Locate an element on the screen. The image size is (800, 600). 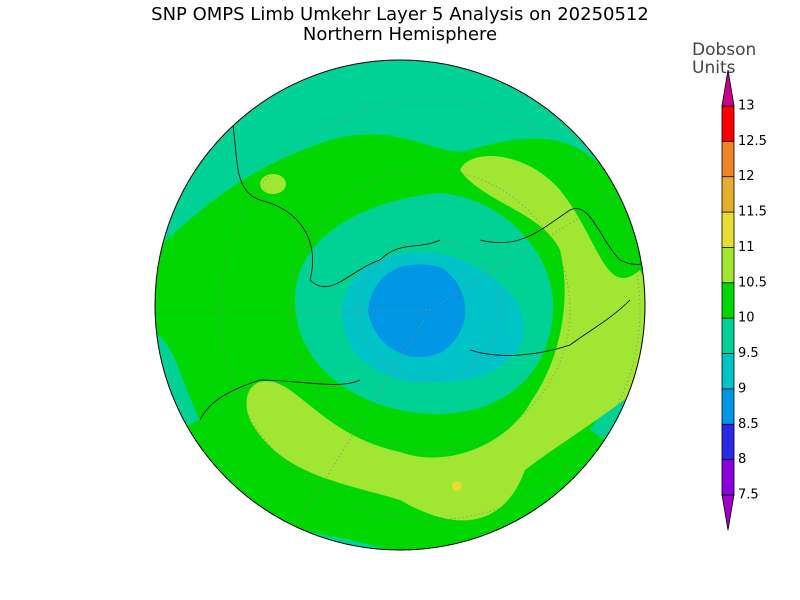
colorbar-tick-label: 12.5 is located at coordinates (752, 141).